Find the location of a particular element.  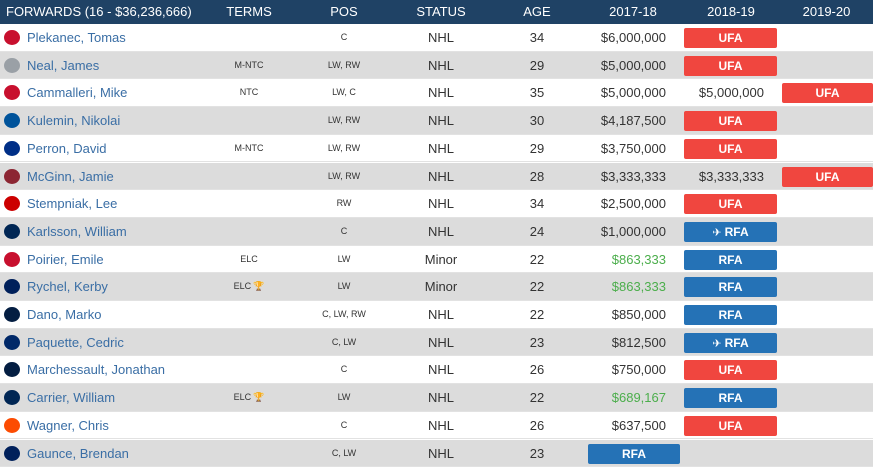

age-value: 30 is located at coordinates (537, 121).